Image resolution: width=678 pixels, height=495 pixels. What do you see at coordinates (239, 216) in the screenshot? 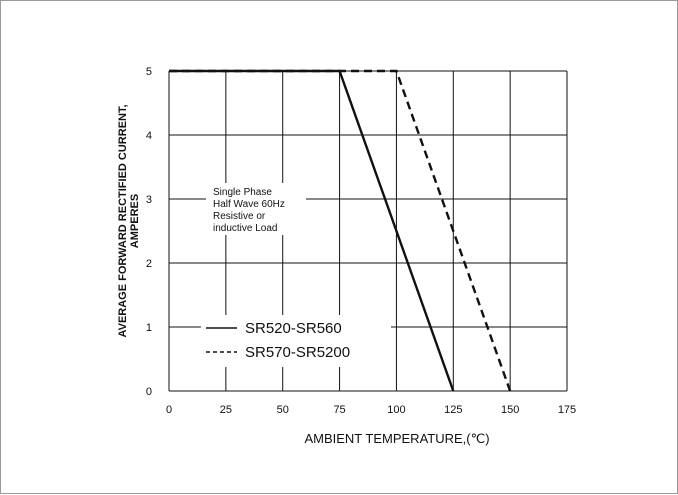
I see `note-line: Resistive or` at bounding box center [239, 216].